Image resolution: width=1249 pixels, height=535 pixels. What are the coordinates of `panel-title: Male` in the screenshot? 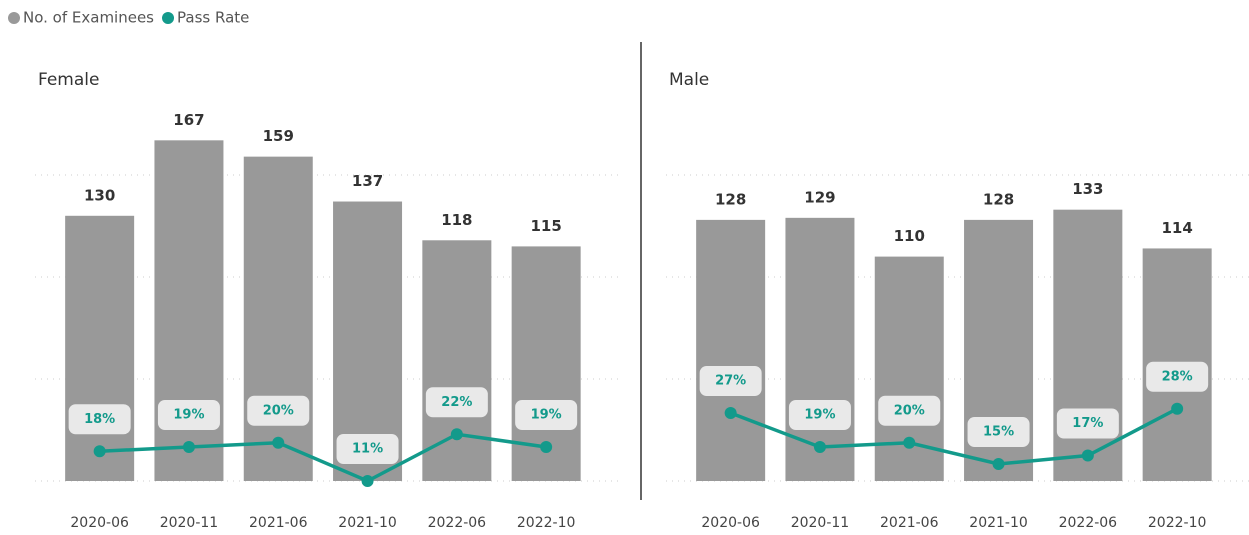 It's located at (689, 80).